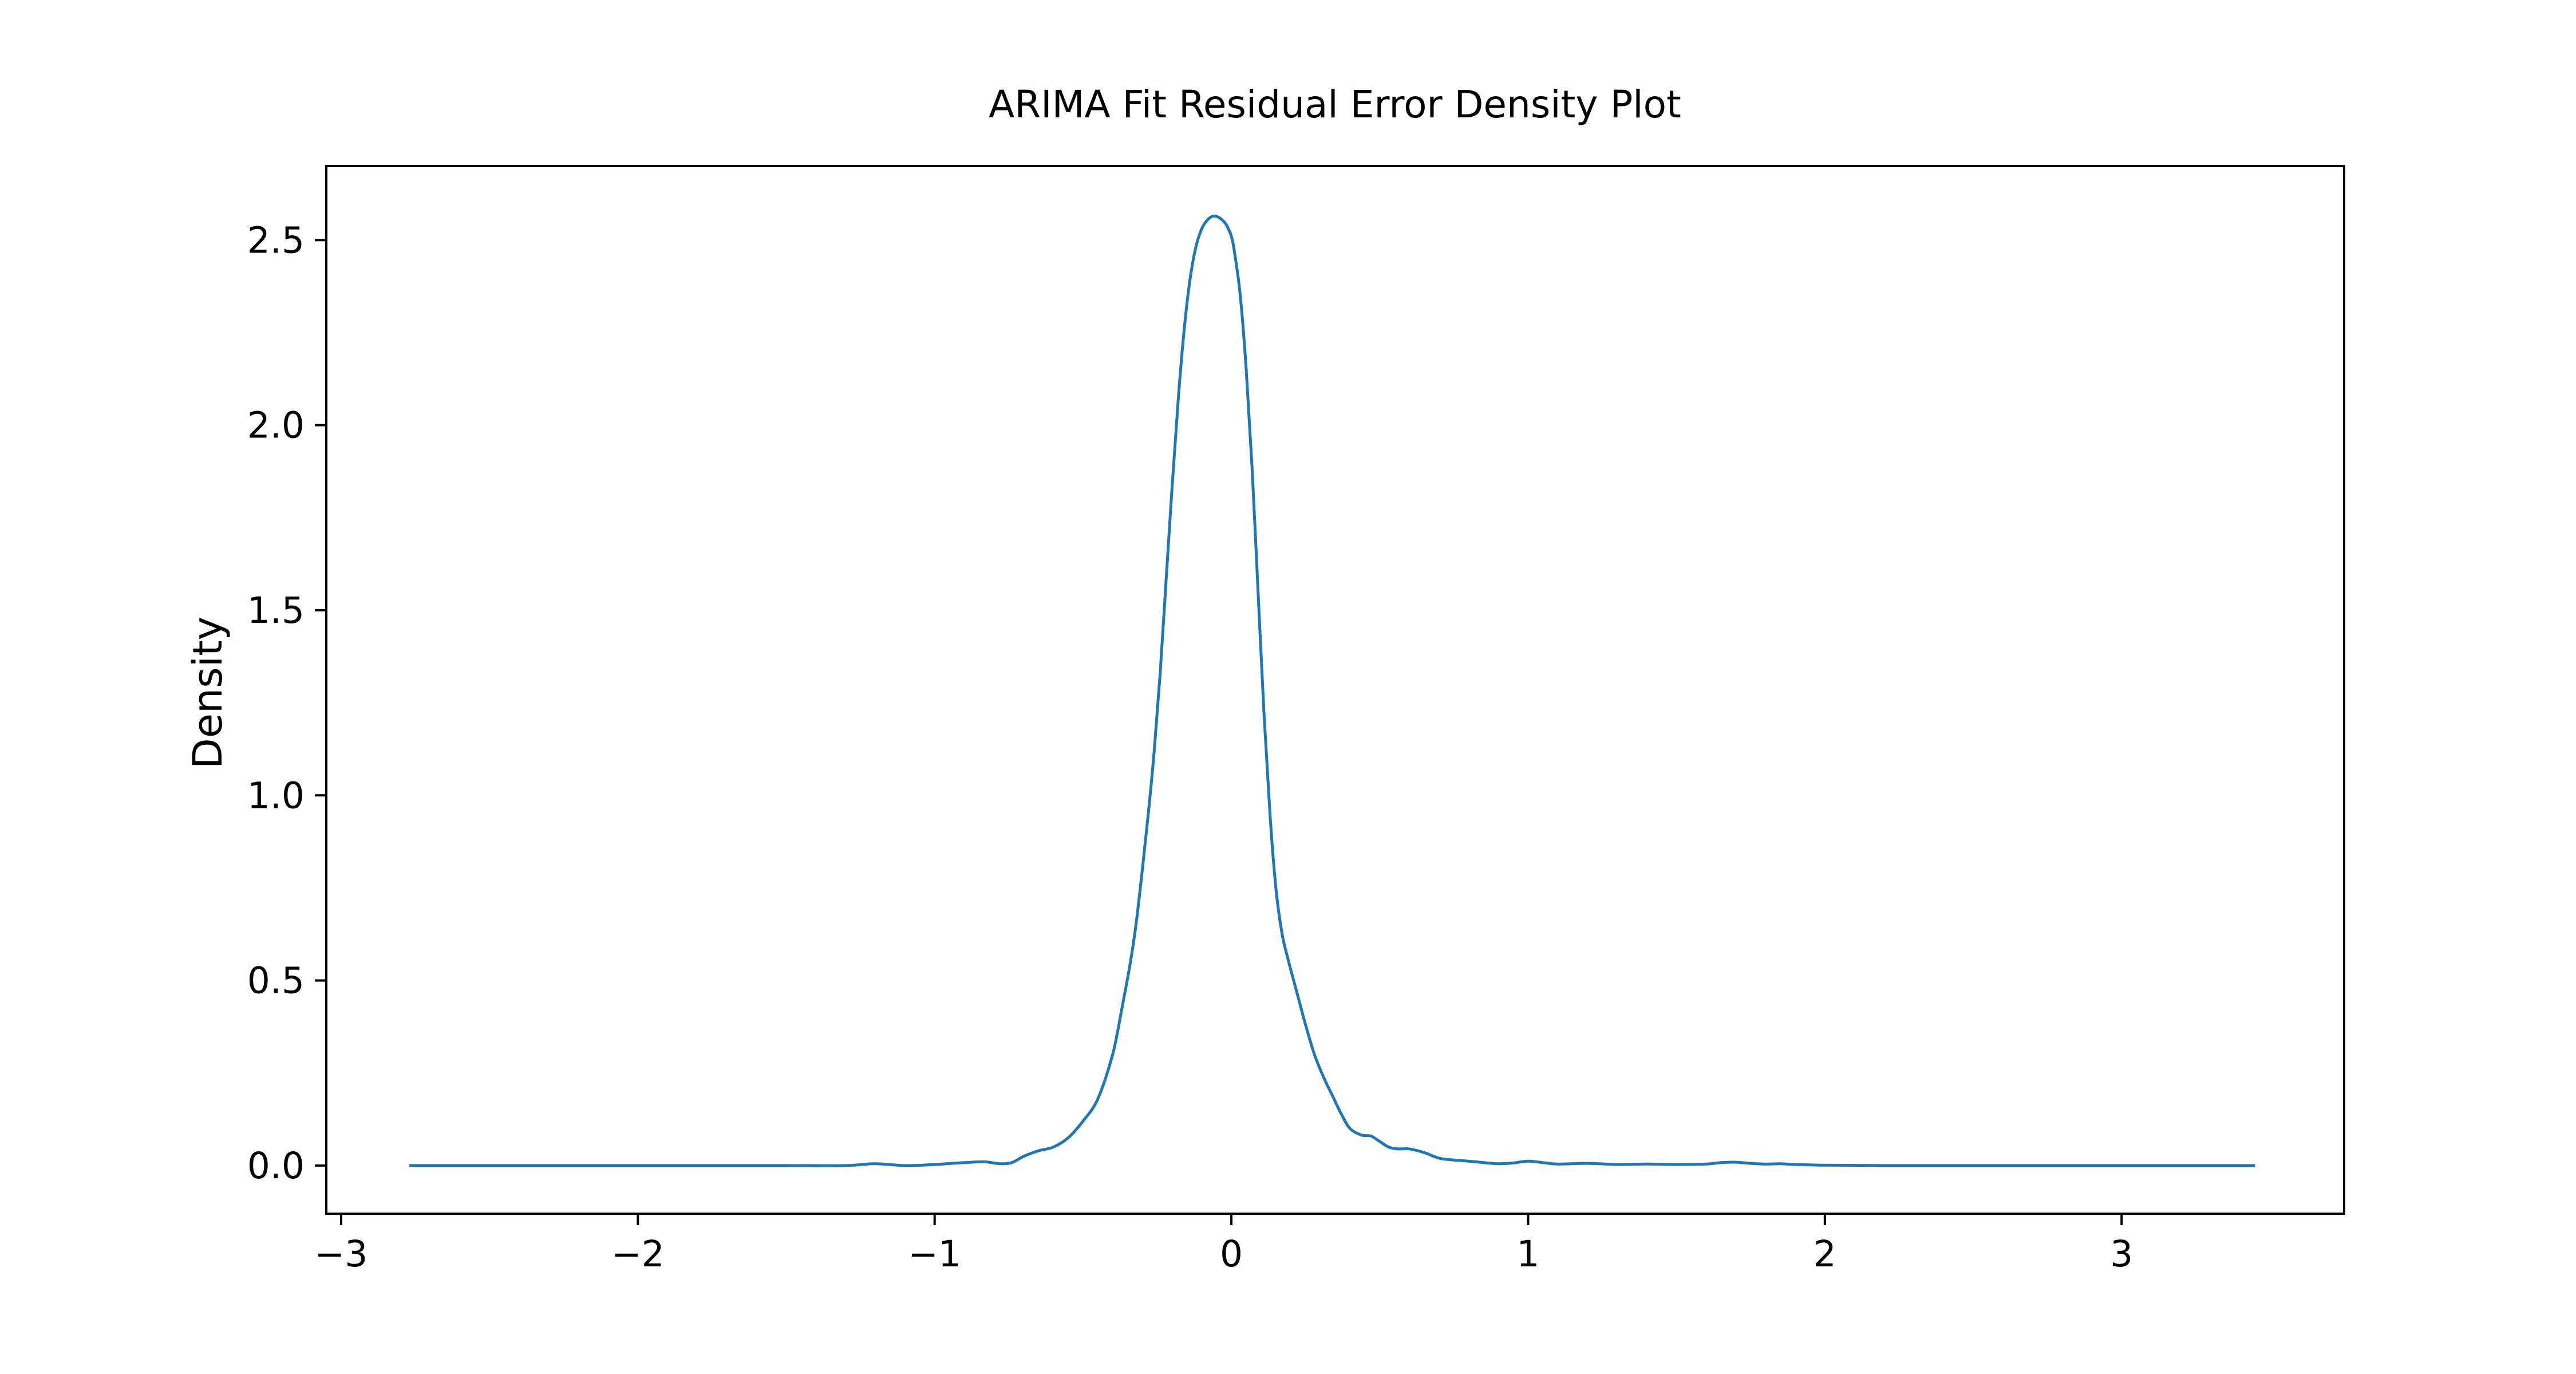  I want to click on x-tick-label: −2, so click(638, 1254).